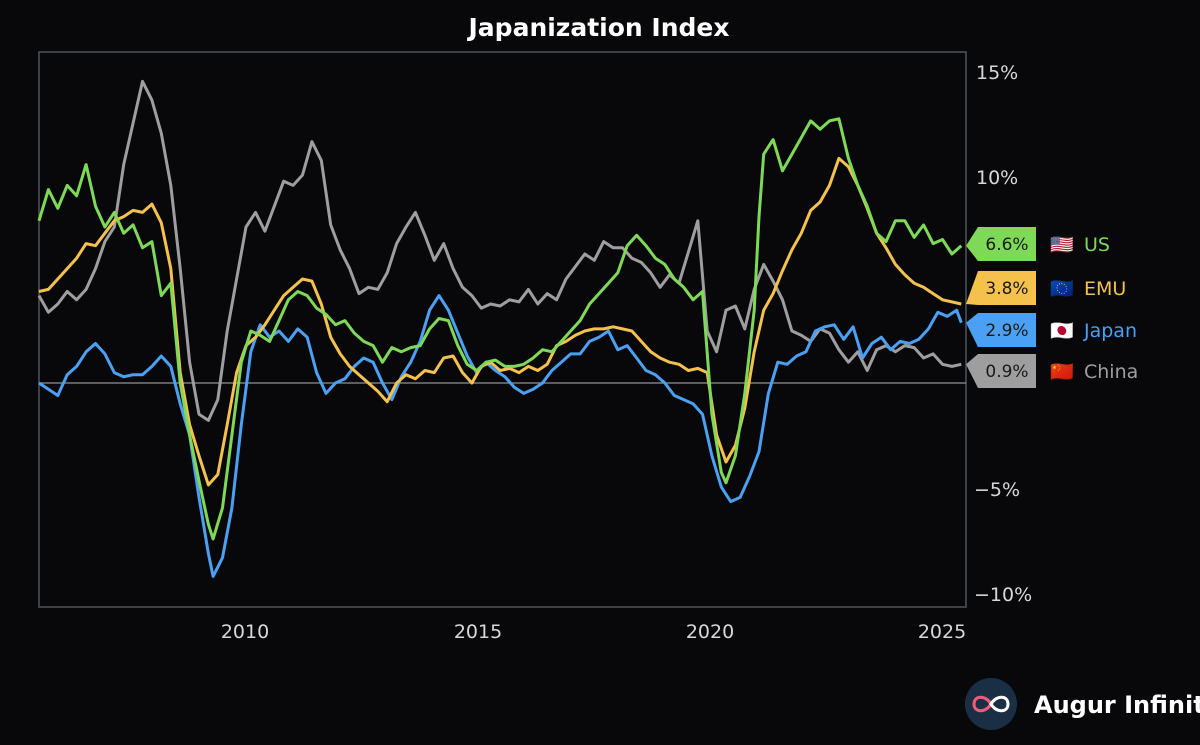  What do you see at coordinates (593, 632) in the screenshot?
I see `x-axis: 2010 2015 2020 2025` at bounding box center [593, 632].